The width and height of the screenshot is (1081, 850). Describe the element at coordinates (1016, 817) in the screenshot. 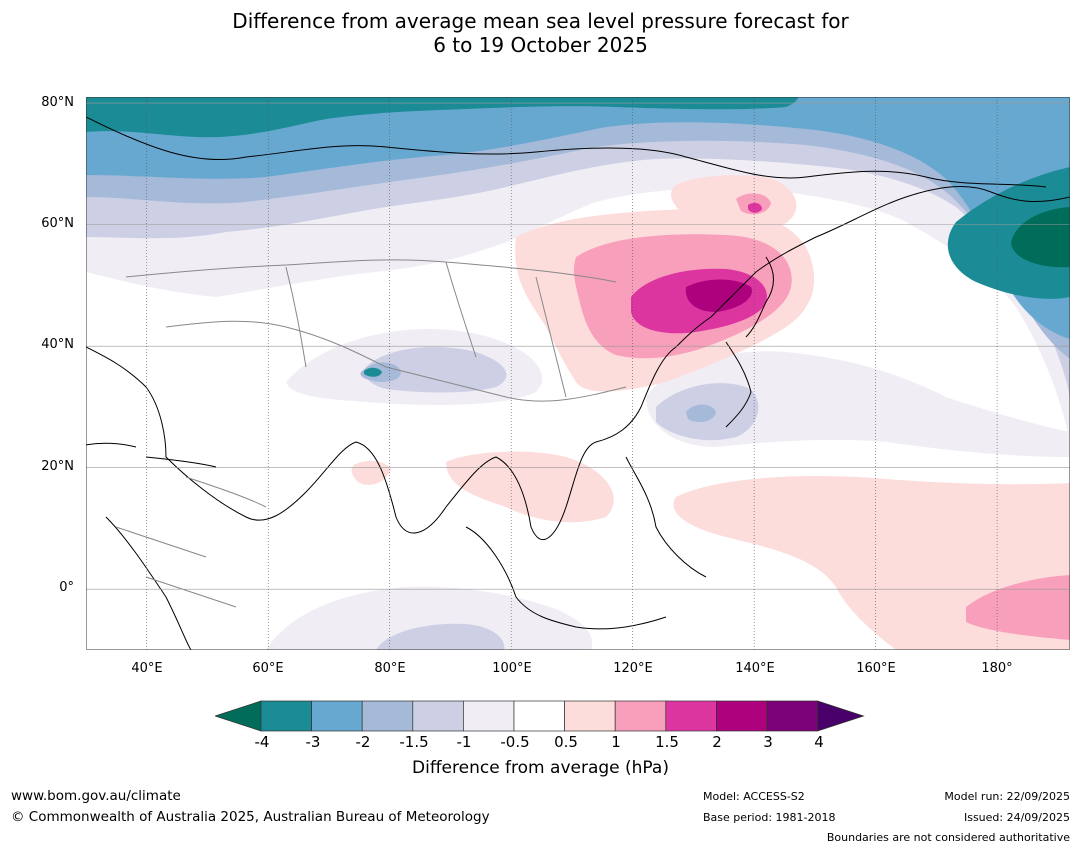

I see `footer-issued: Issued: 24/09/2025` at that location.